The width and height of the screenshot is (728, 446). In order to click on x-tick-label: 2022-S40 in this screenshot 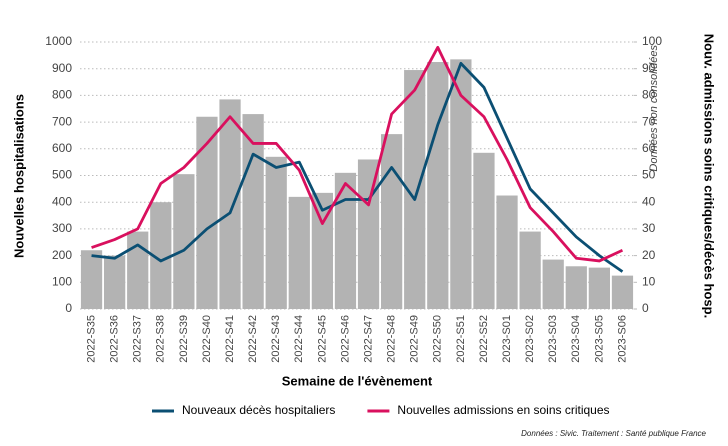, I will do `click(207, 339)`.